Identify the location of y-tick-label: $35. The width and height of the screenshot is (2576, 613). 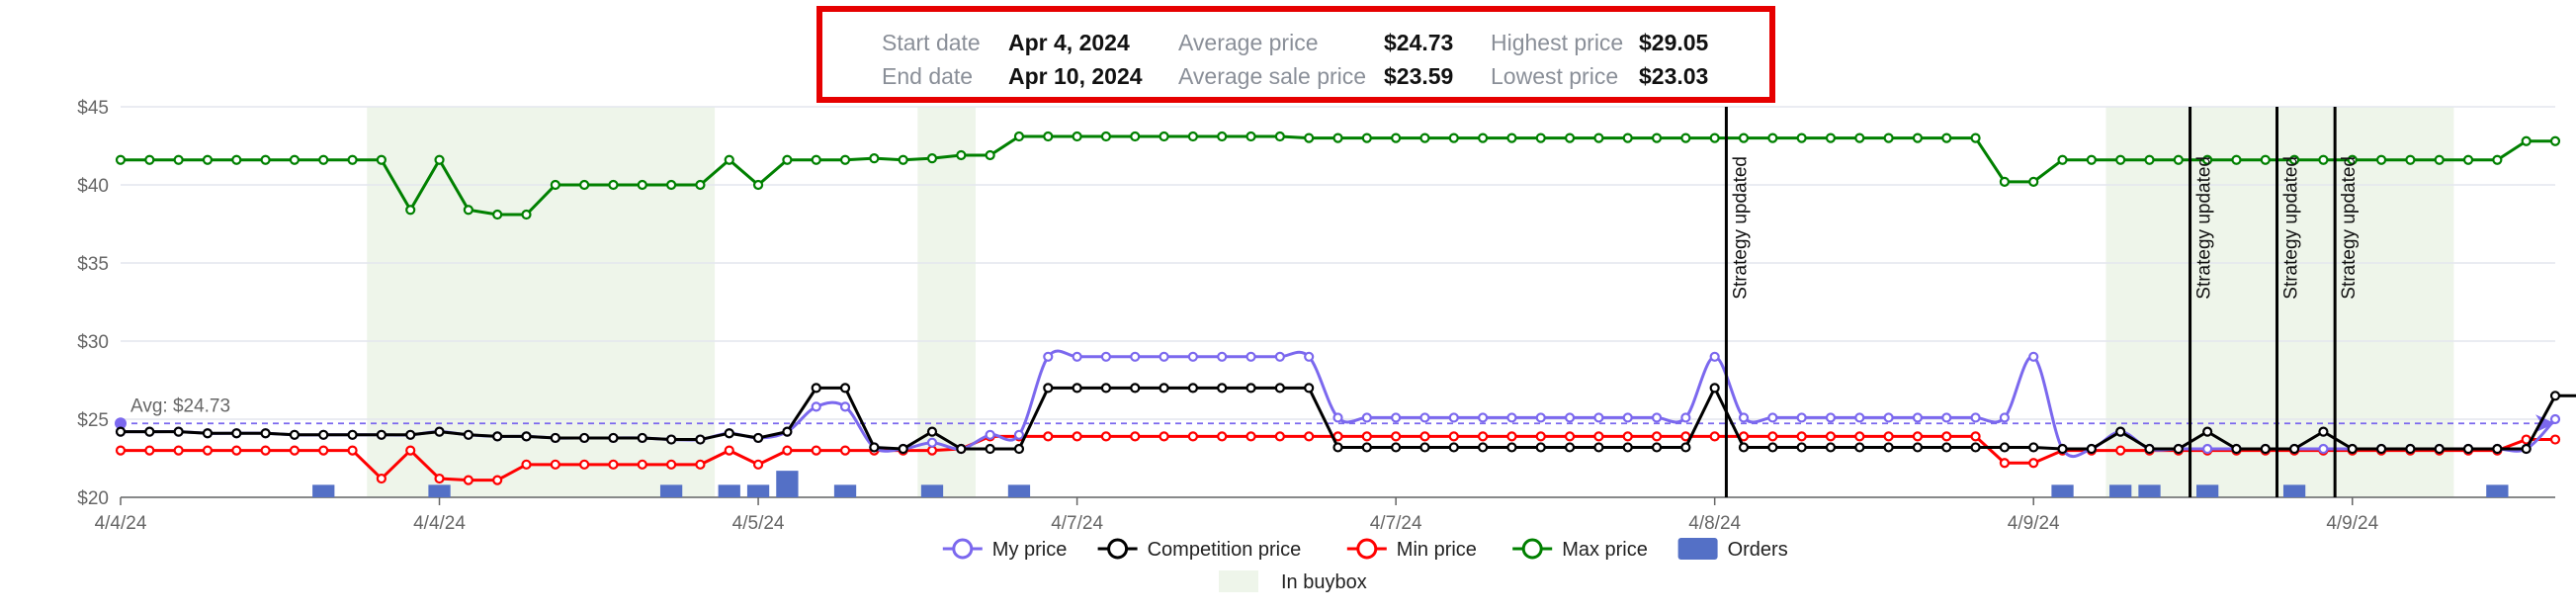
(93, 264).